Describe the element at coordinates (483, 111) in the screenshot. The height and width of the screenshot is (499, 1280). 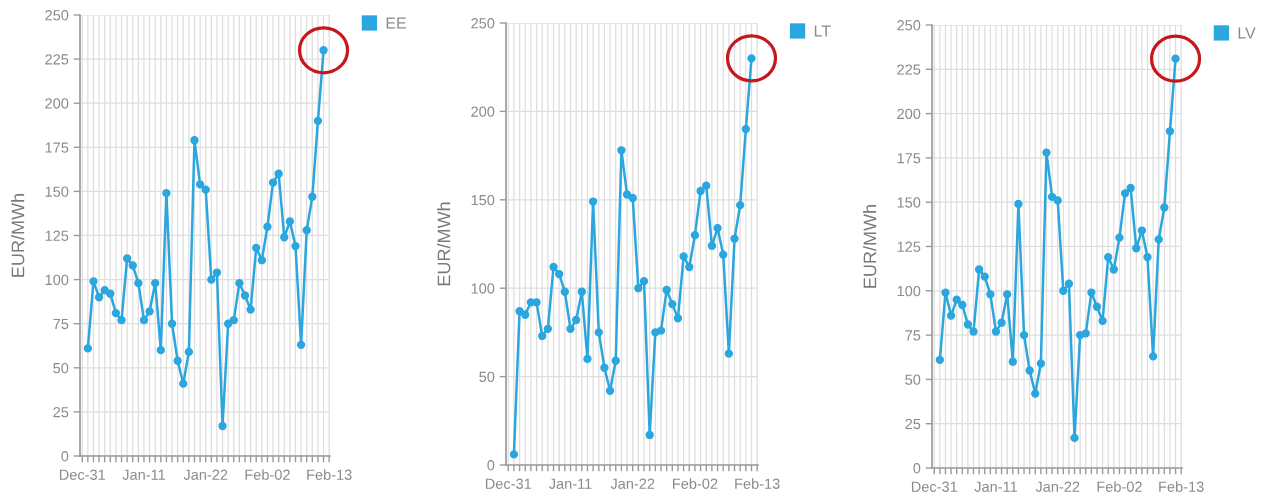
I see `y-tick-label: 200` at that location.